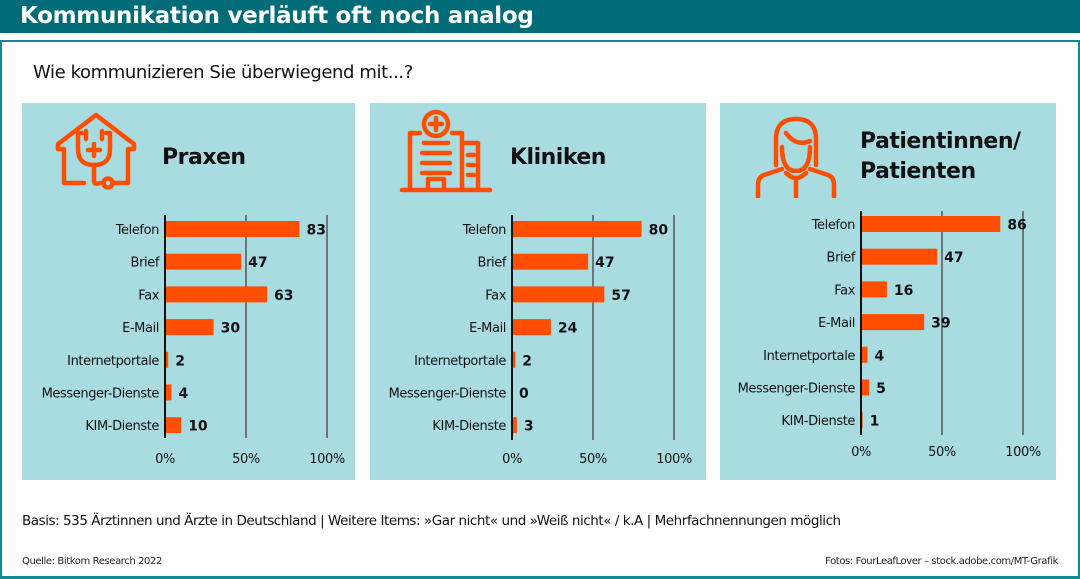 Image resolution: width=1080 pixels, height=579 pixels. What do you see at coordinates (659, 231) in the screenshot?
I see `value-label: 80` at bounding box center [659, 231].